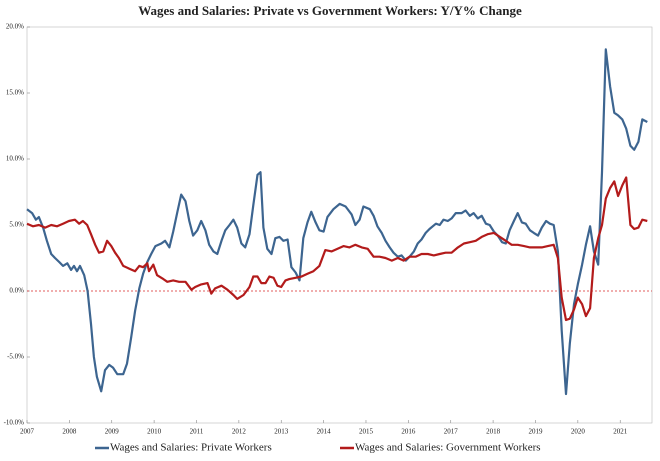  What do you see at coordinates (14, 423) in the screenshot?
I see `y-tick-label: -10.0%` at bounding box center [14, 423].